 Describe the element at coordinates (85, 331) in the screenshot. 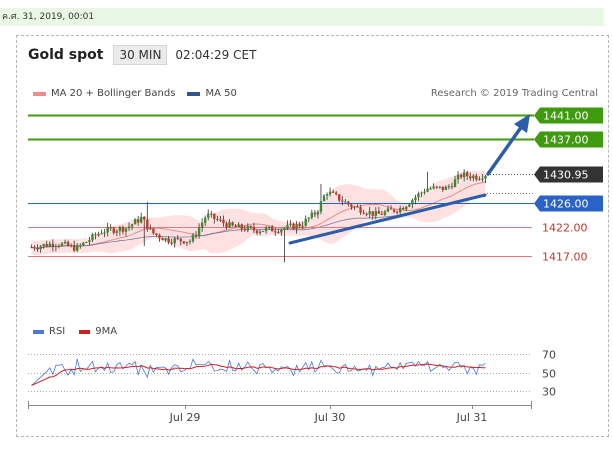

I see `ma9-swatch-icon` at that location.